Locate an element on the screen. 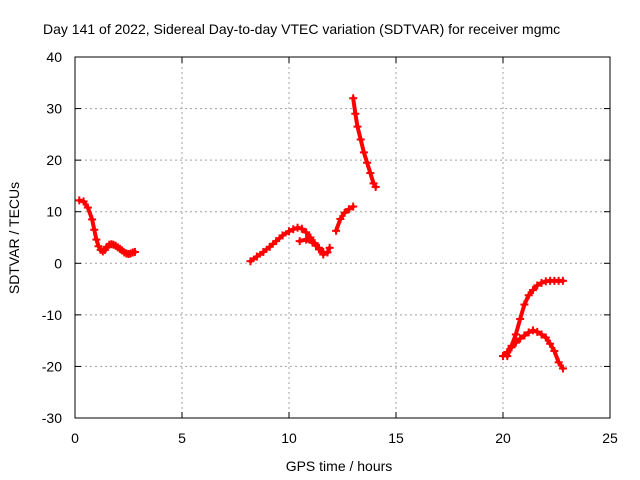  x-tick-label: 5 is located at coordinates (182, 438).